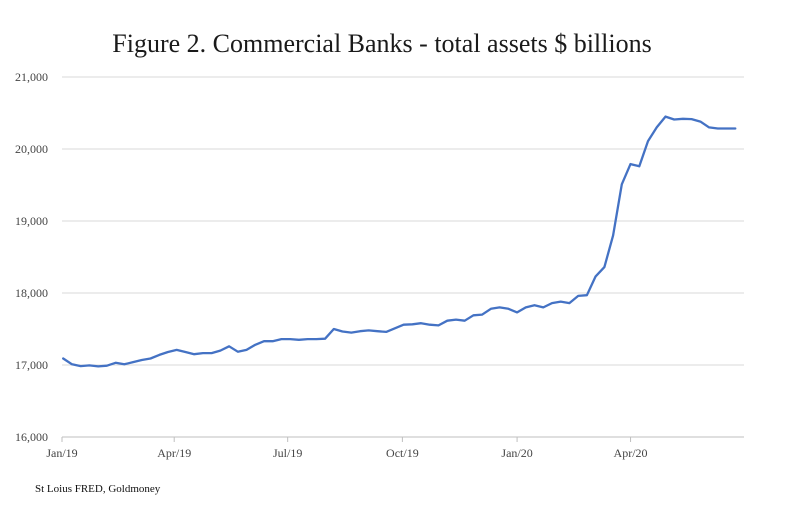 The width and height of the screenshot is (800, 519). What do you see at coordinates (347, 448) in the screenshot?
I see `x-axis: Jan/19 Apr/19 Jul/19 Oct/19 Jan/20 Apr/20` at bounding box center [347, 448].